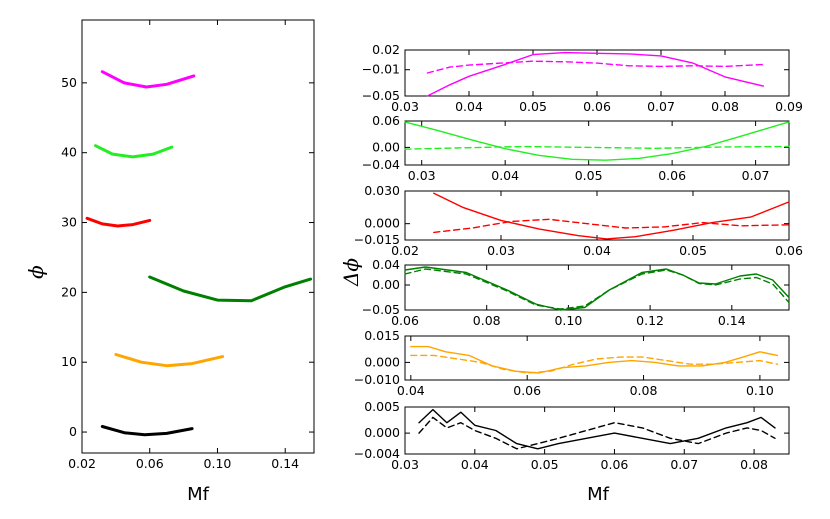 The height and width of the screenshot is (519, 830). What do you see at coordinates (611, 226) in the screenshot?
I see `residual-3-series-dashed` at bounding box center [611, 226].